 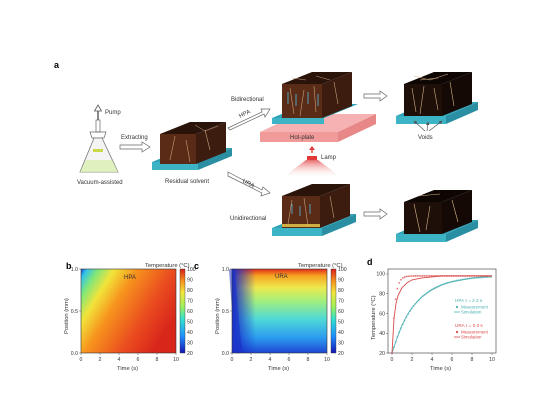 I want to click on void-pointer-arrows, so click(x=428, y=126).